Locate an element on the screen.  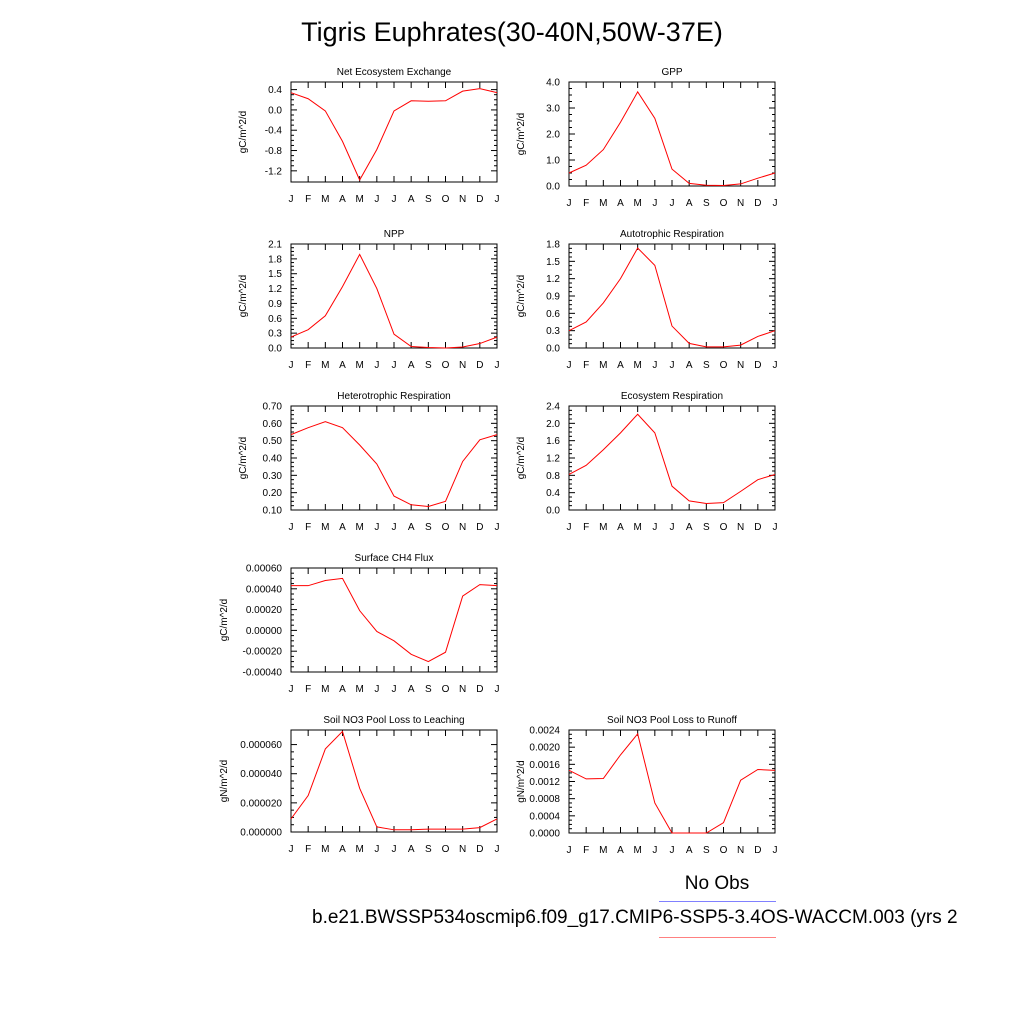
panel-4-ytick-label-4: 0.50 is located at coordinates (273, 441).